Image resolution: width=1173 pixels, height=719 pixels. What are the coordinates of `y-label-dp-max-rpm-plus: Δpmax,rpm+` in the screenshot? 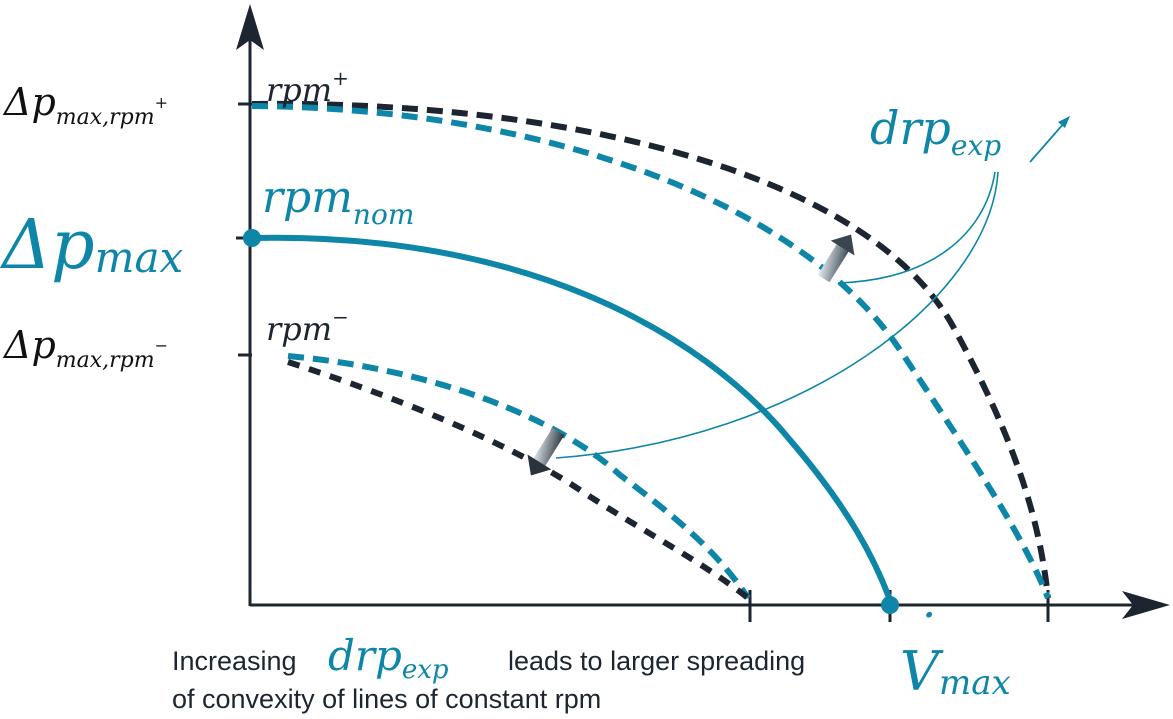 It's located at (85, 105).